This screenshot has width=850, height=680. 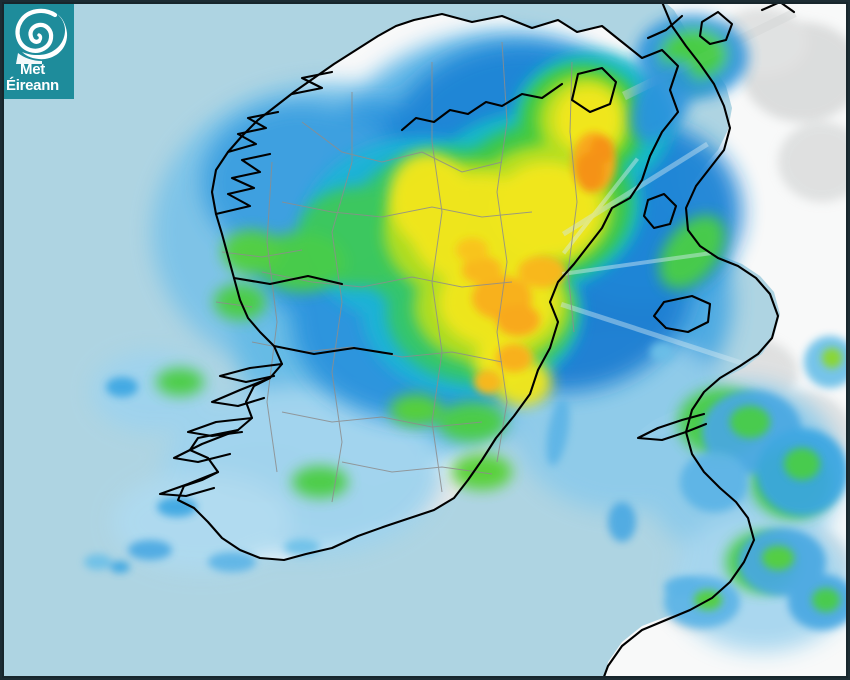 I want to click on logo-wordmark: Met Éireann, so click(x=40, y=78).